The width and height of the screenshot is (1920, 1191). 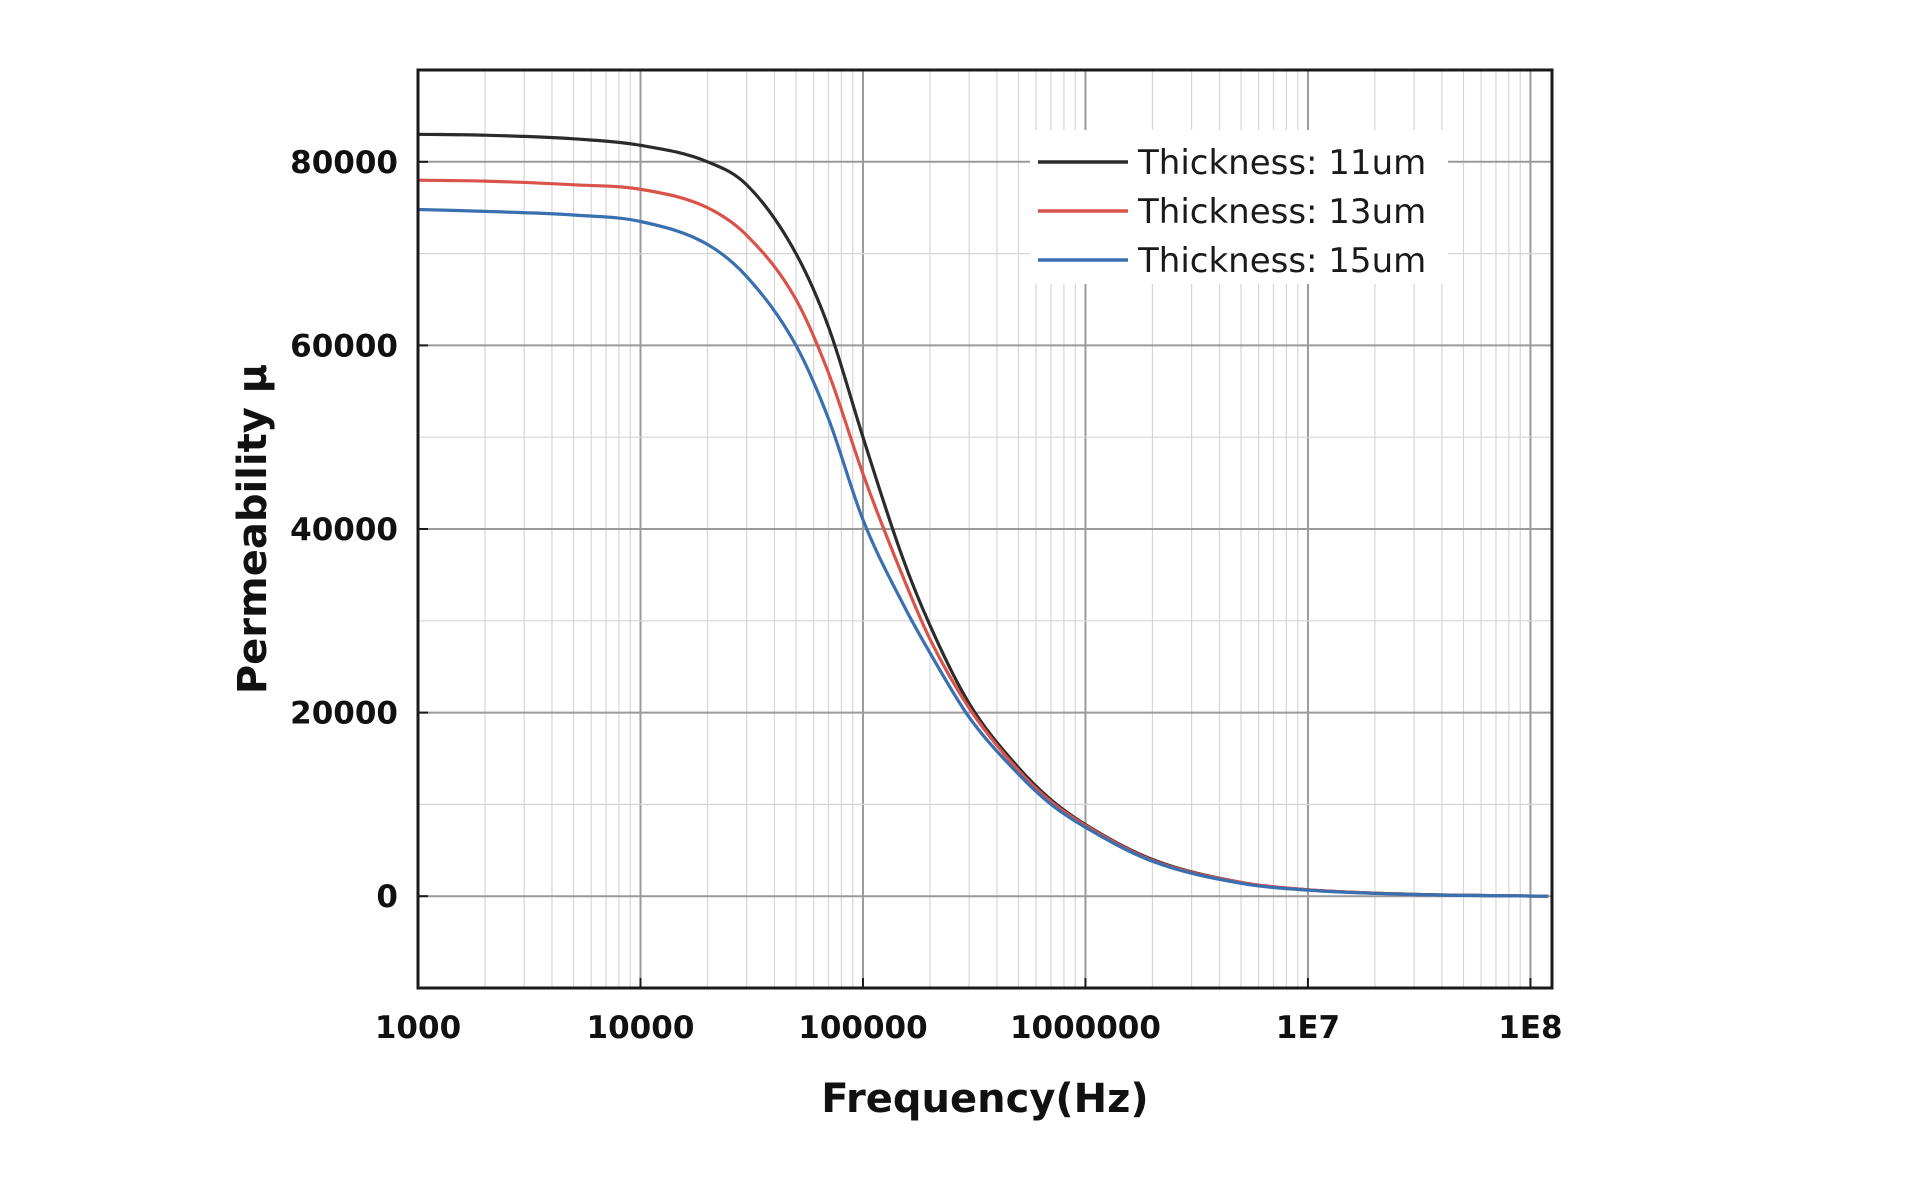 I want to click on x-axis-title: Frequency(Hz), so click(x=984, y=1099).